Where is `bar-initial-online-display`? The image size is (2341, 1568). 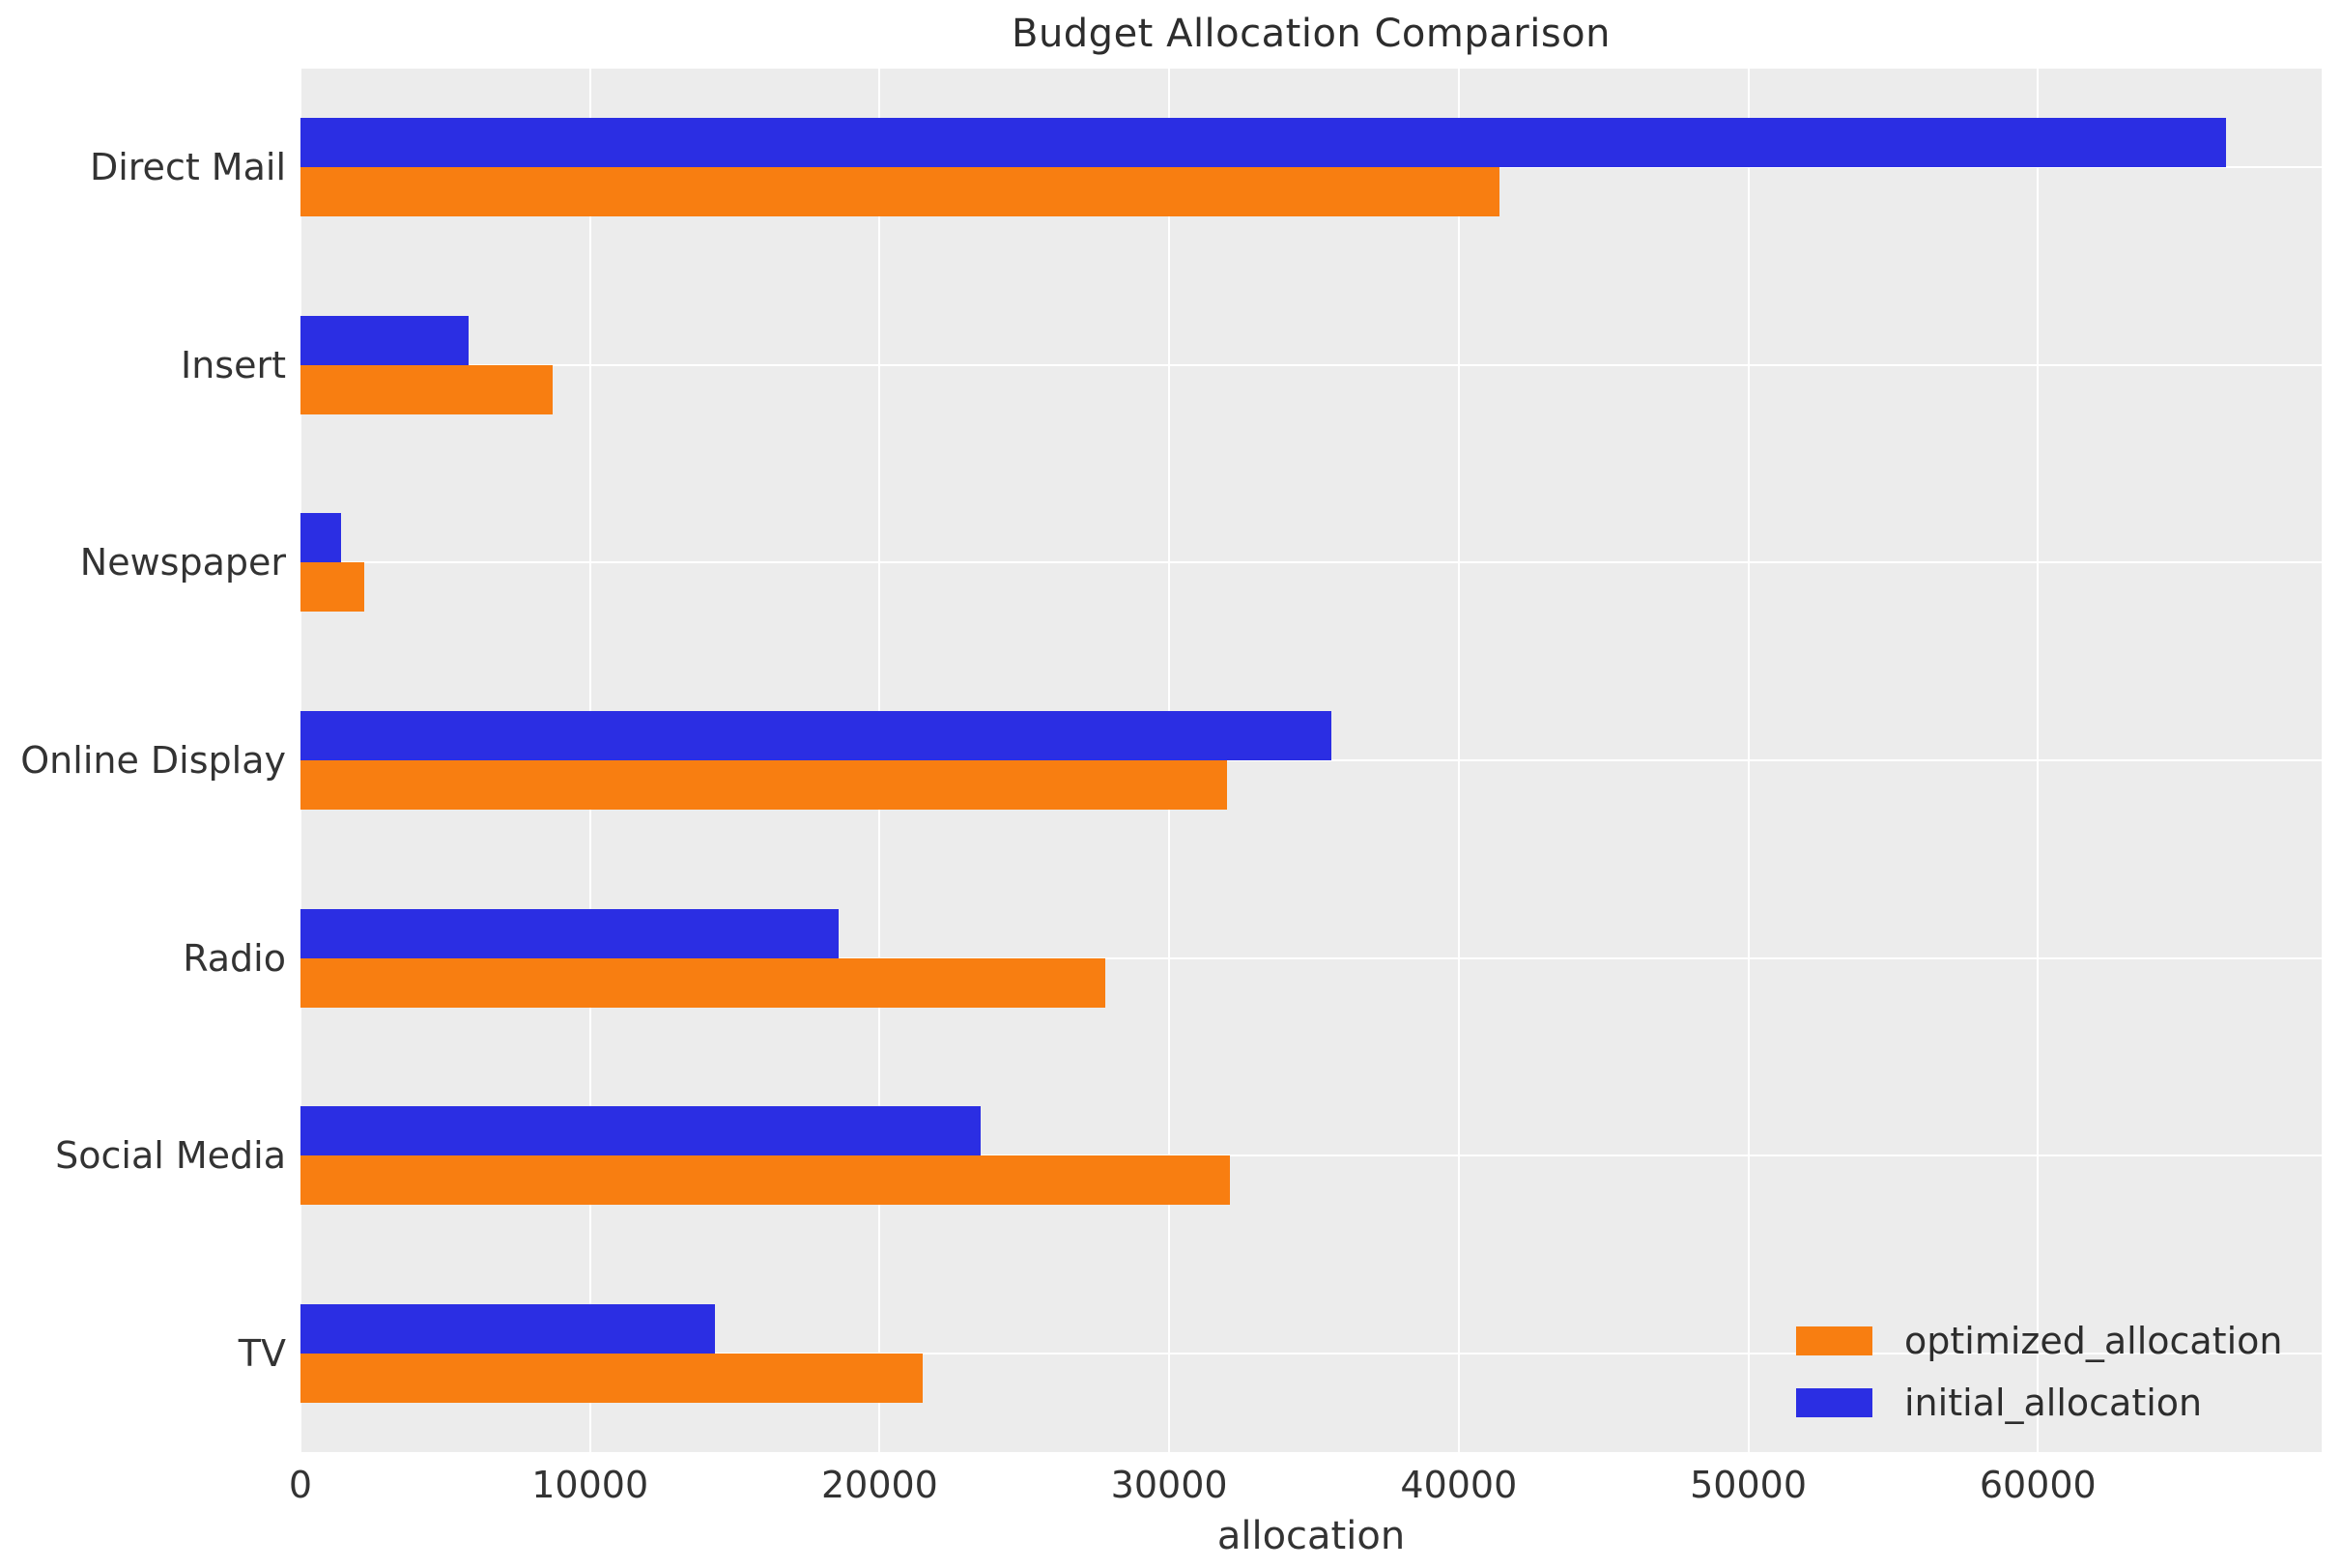 bar-initial-online-display is located at coordinates (816, 735).